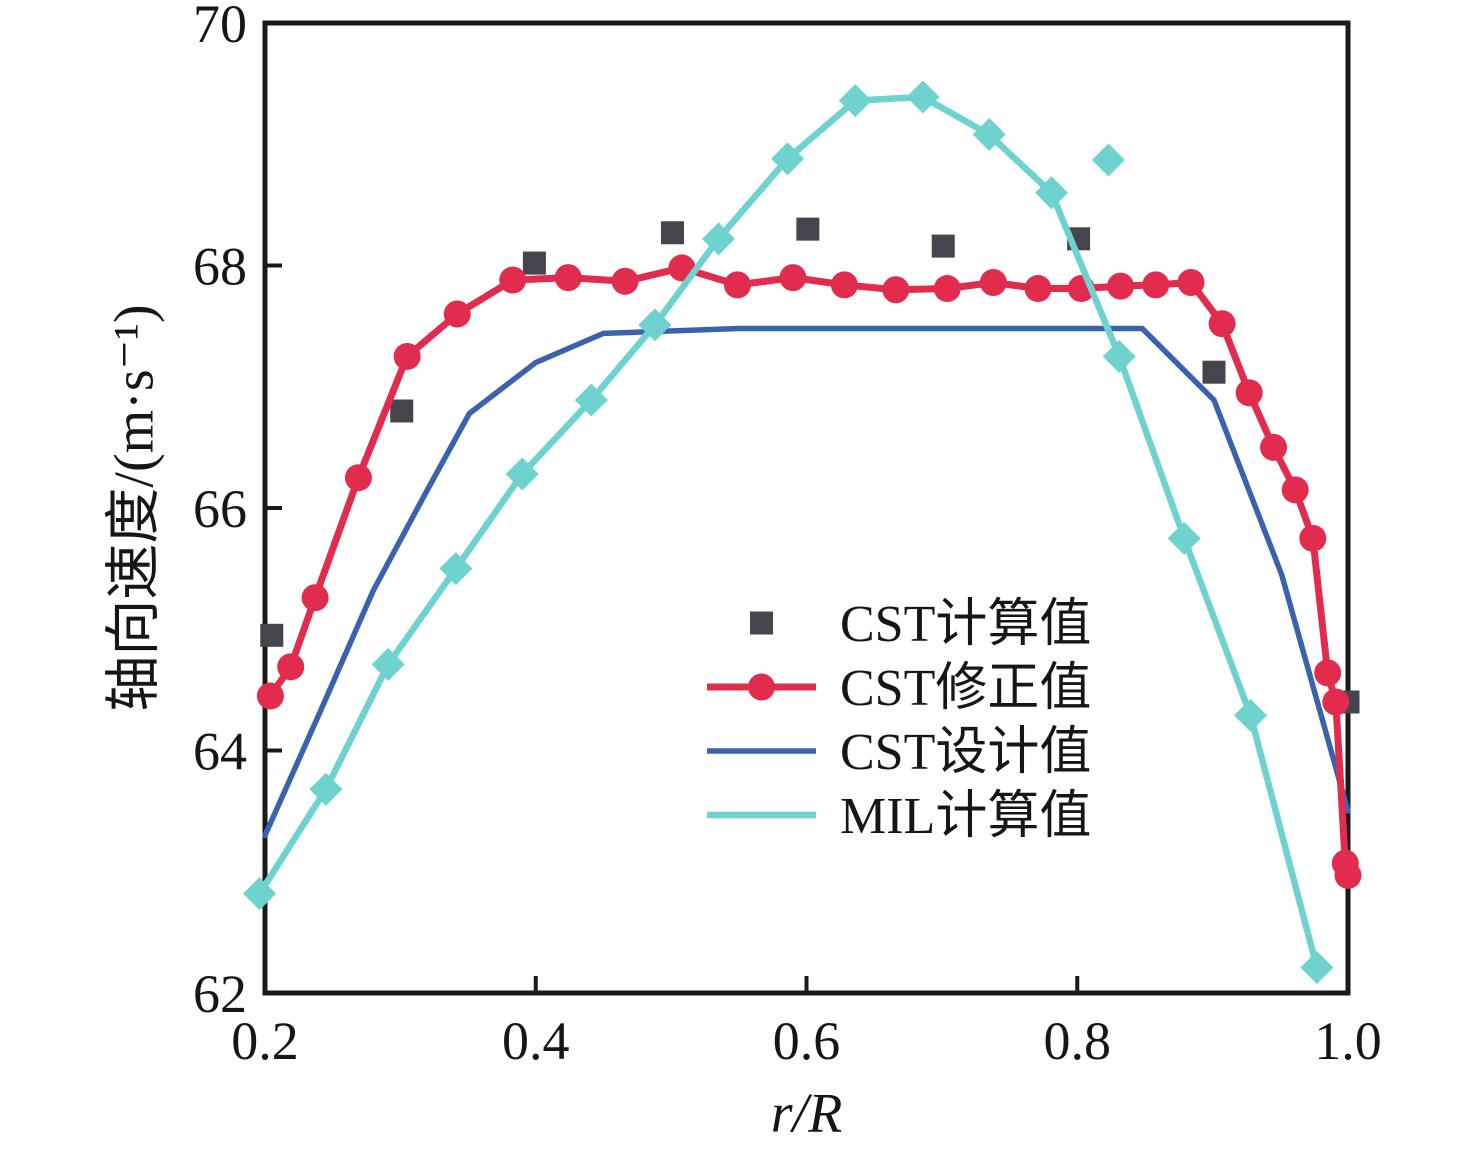 This screenshot has height=1151, width=1476. I want to click on x-axis-label: r/R, so click(807, 1114).